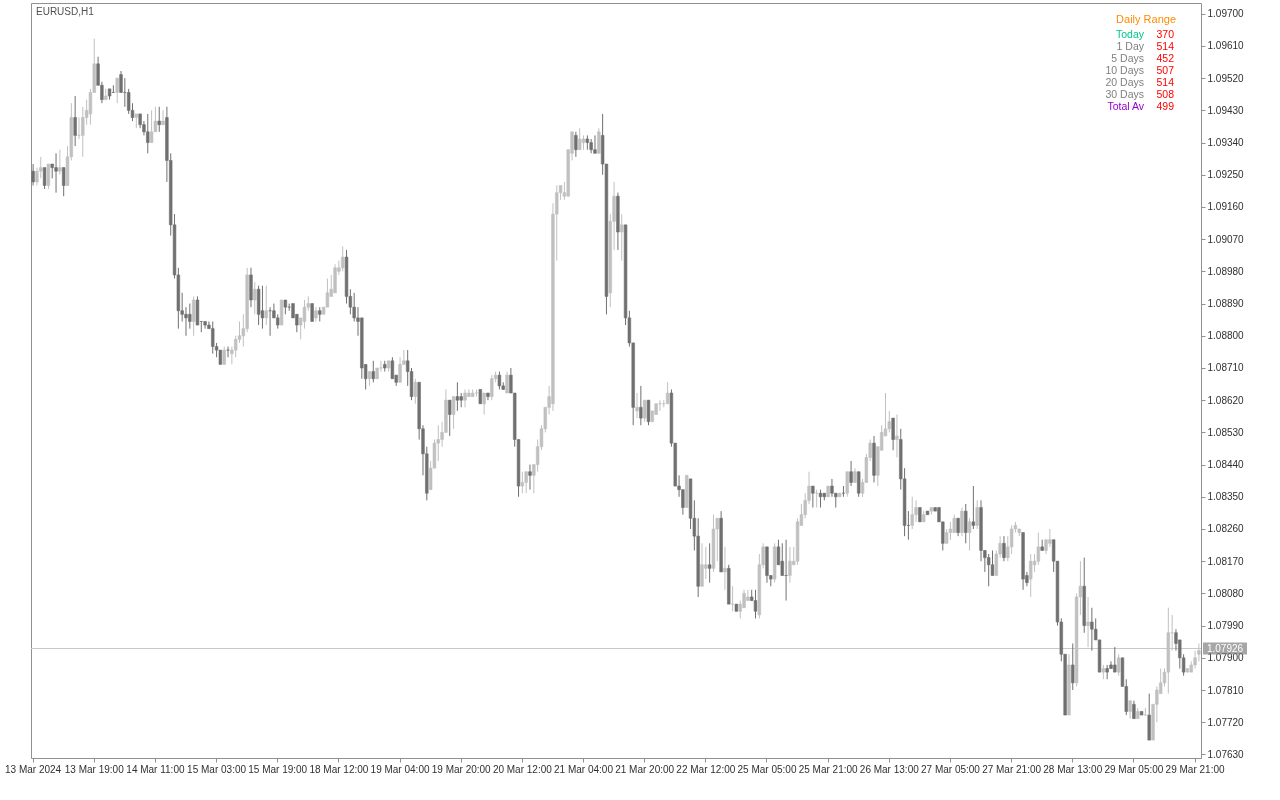 The width and height of the screenshot is (1280, 800). I want to click on x-tick-label: 29 Mar 21:00, so click(1195, 769).